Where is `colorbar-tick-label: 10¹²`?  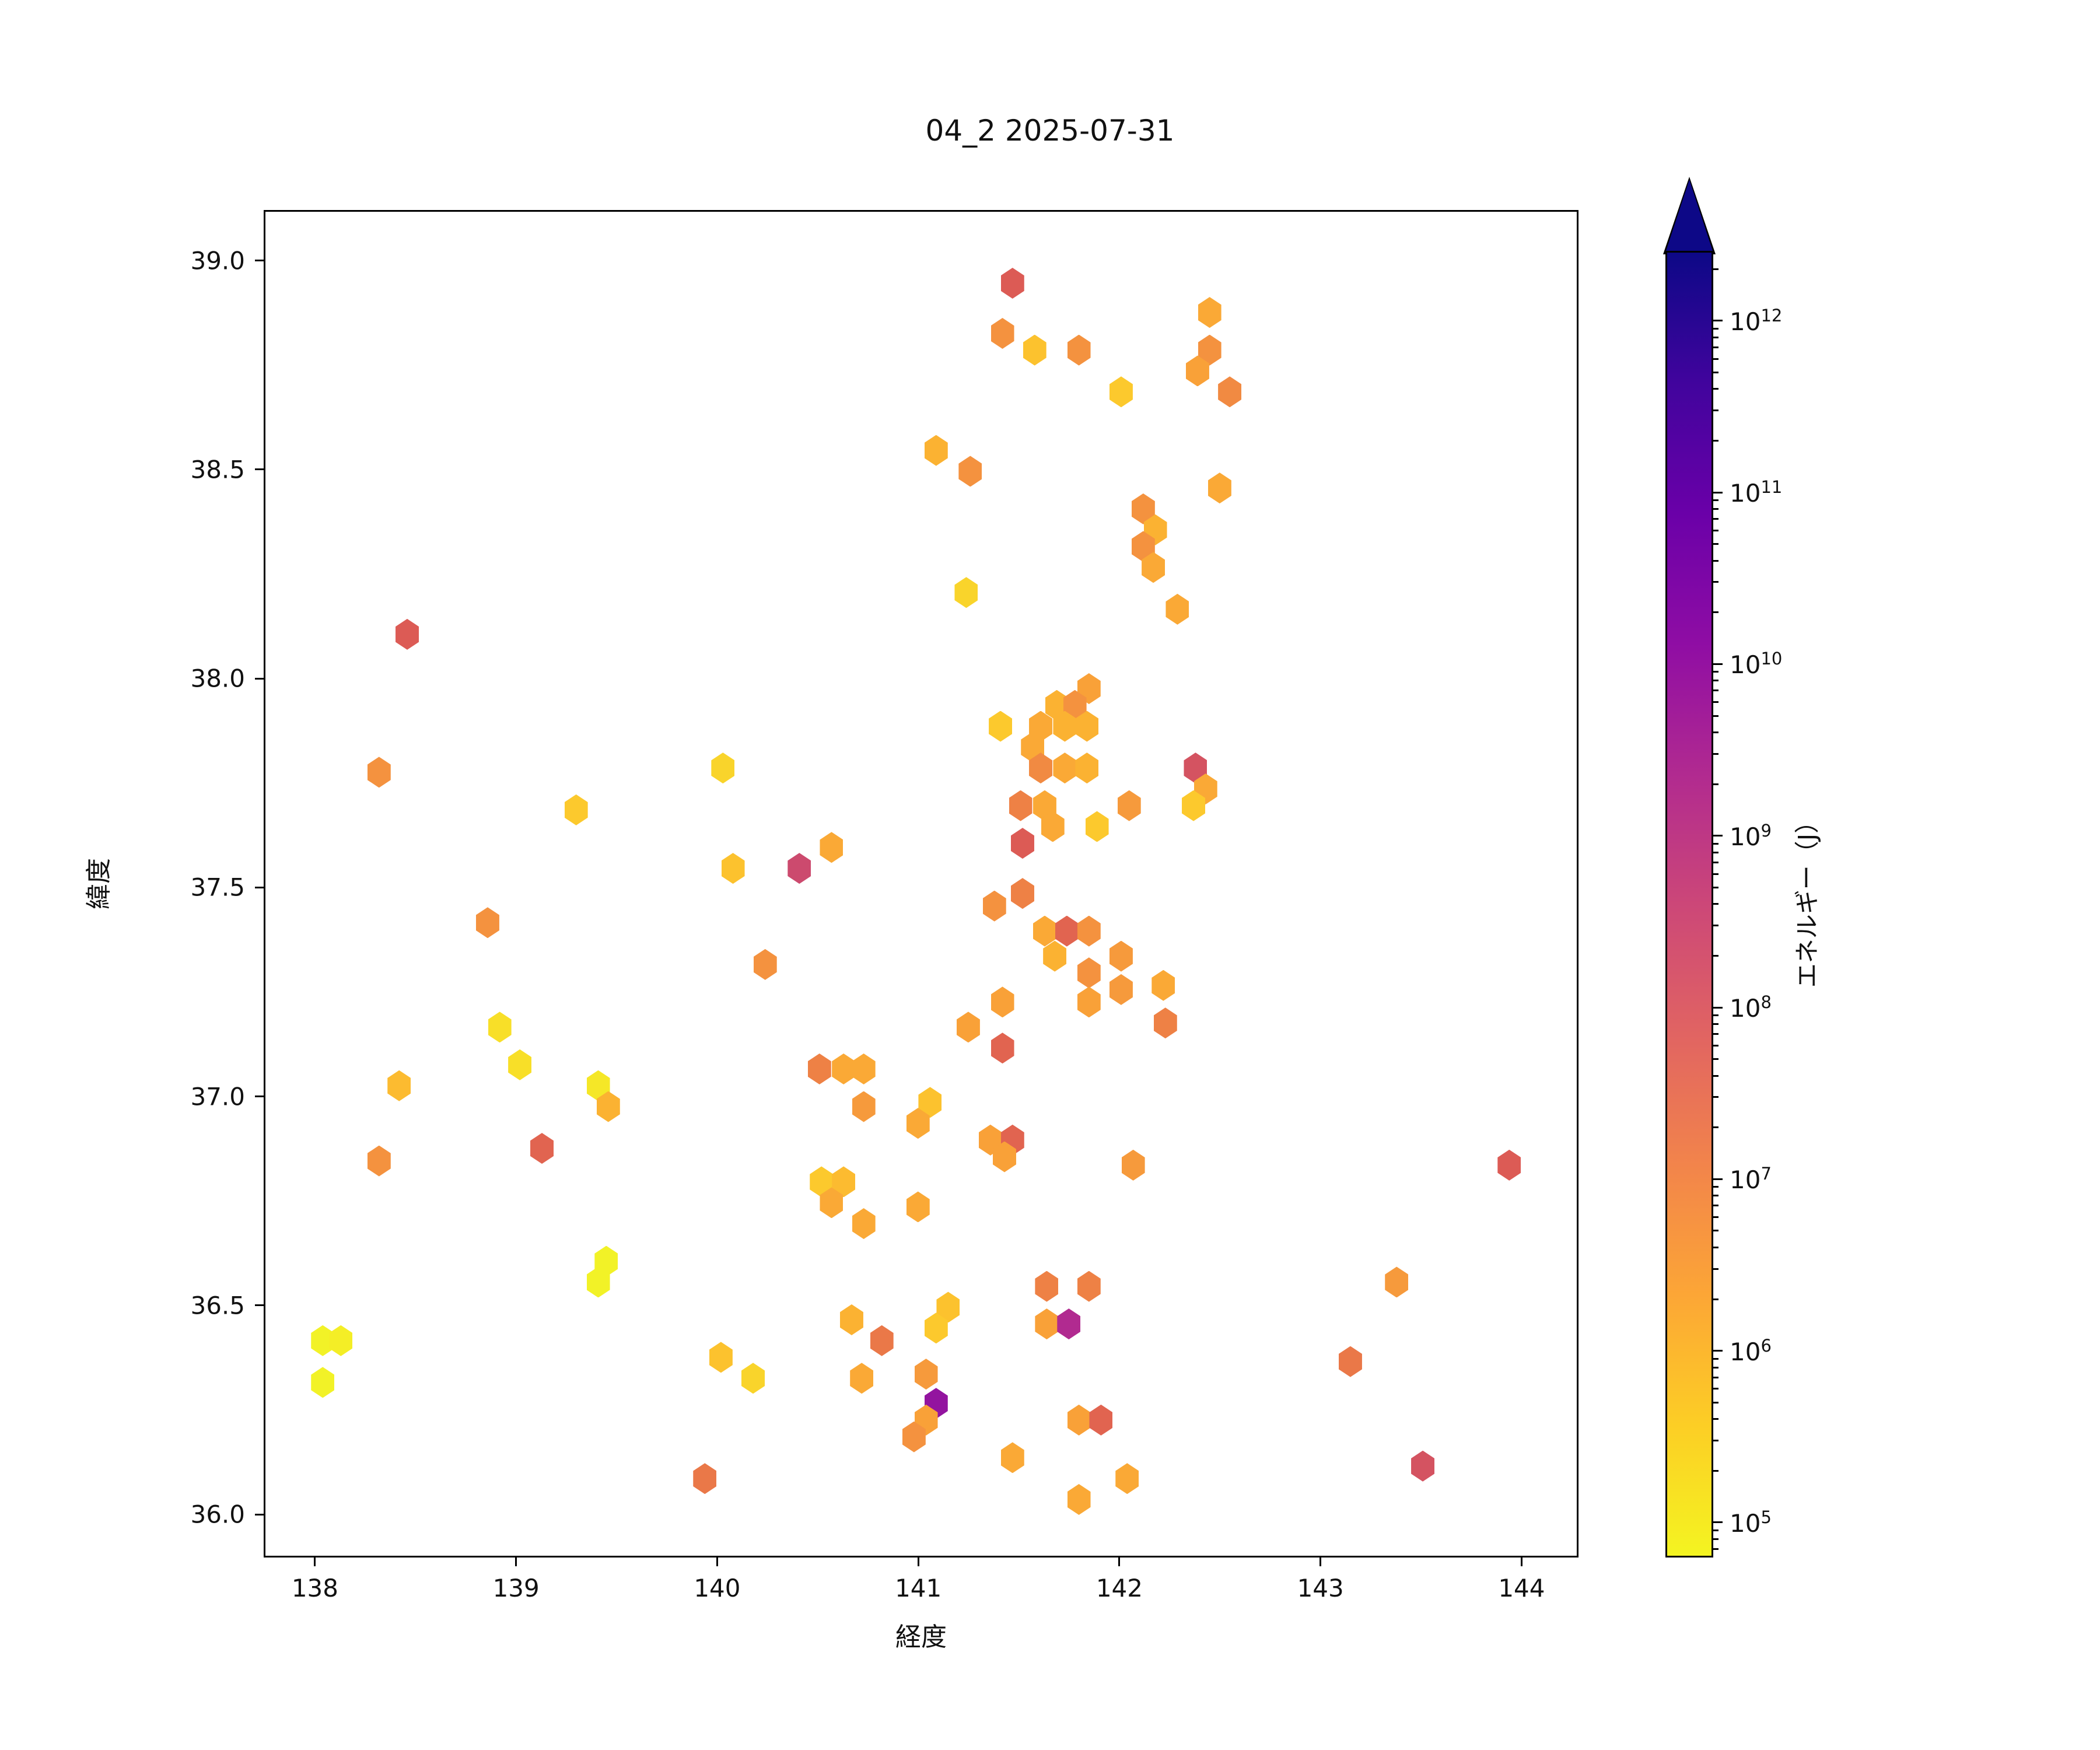
colorbar-tick-label: 10¹² is located at coordinates (1756, 321).